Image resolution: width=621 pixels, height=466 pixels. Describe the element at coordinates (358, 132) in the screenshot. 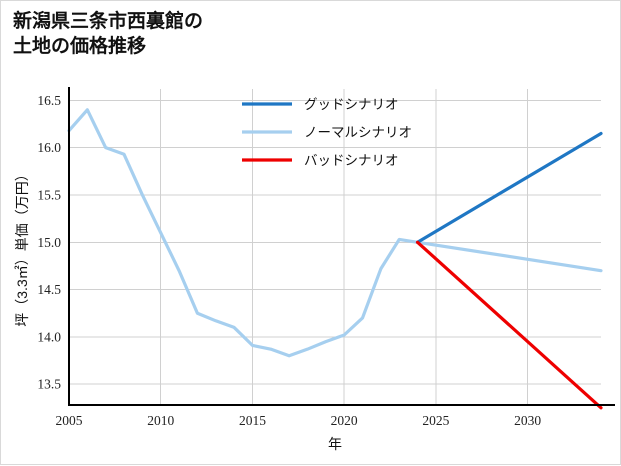

I see `legend-label-ノーマルシナリオ: ノーマルシナリオ` at that location.